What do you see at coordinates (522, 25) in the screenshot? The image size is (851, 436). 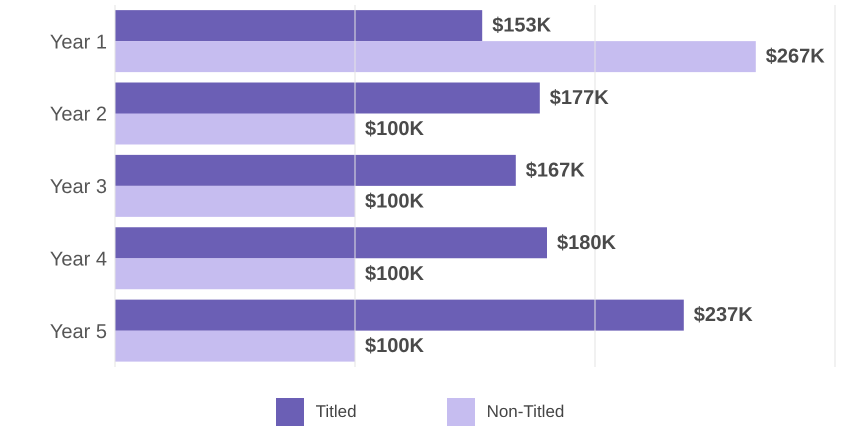 I see `data-label: $153K` at bounding box center [522, 25].